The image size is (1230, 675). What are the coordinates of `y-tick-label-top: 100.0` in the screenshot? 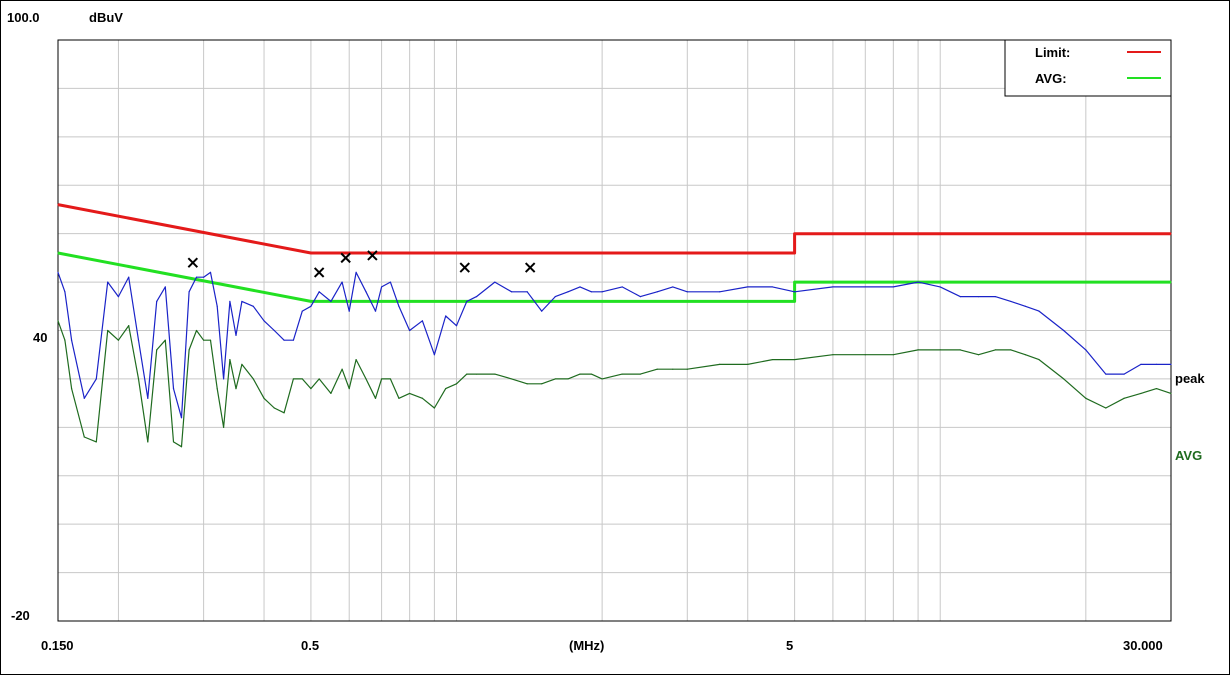 It's located at (23, 17).